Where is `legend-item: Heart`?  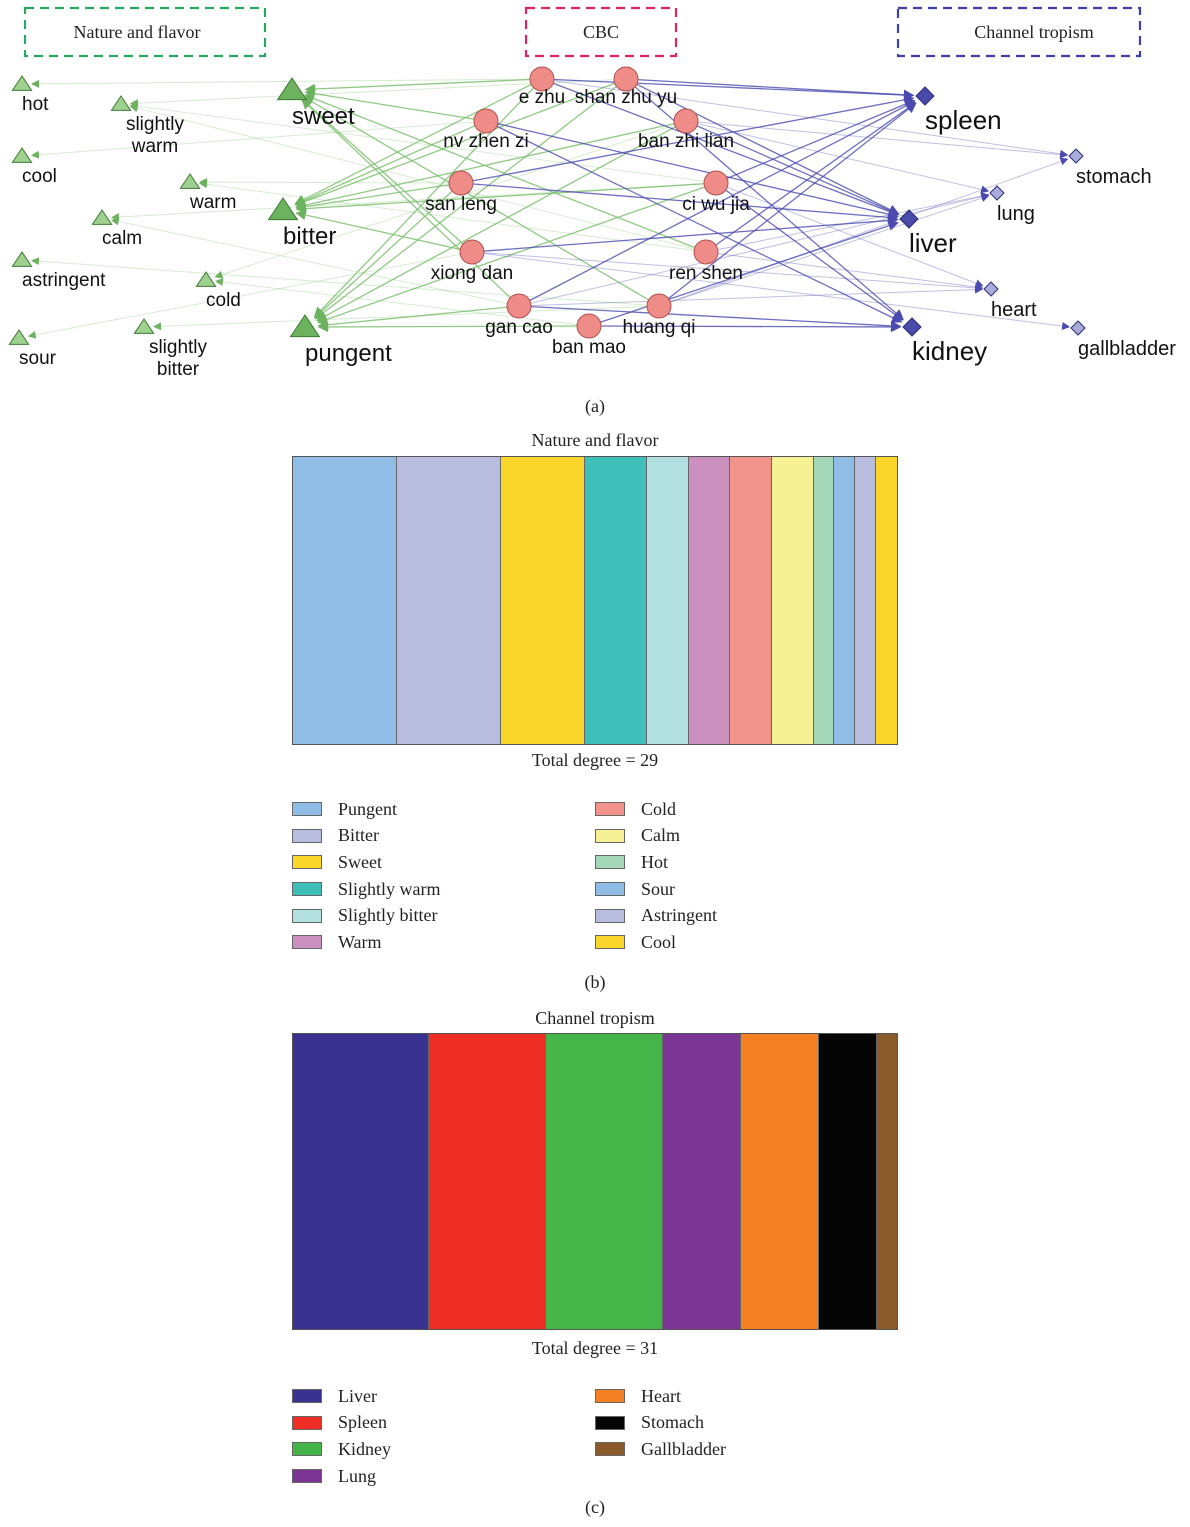
legend-item: Heart is located at coordinates (660, 1396).